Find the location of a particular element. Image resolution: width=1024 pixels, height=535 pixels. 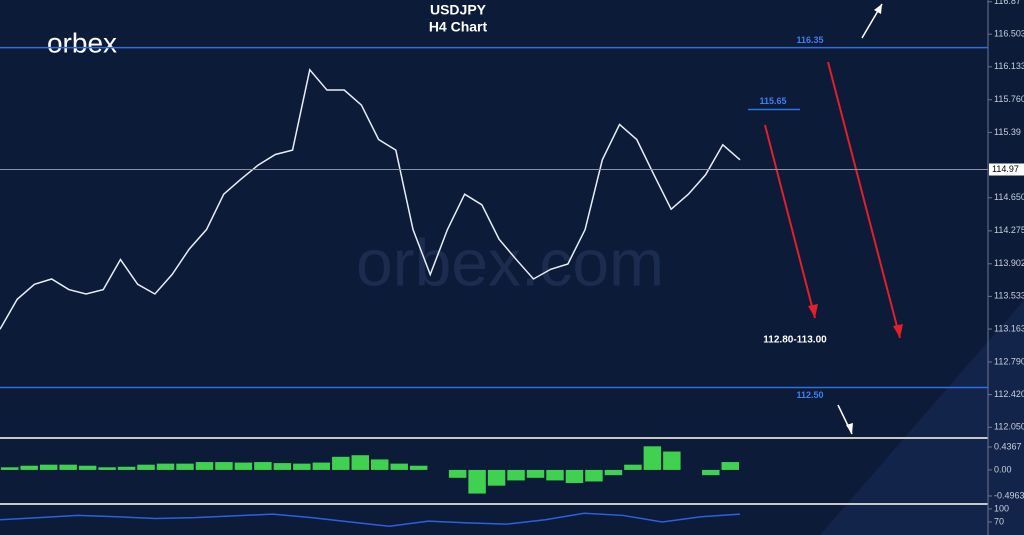

y-tick-label: 116.87 is located at coordinates (1007, 3).